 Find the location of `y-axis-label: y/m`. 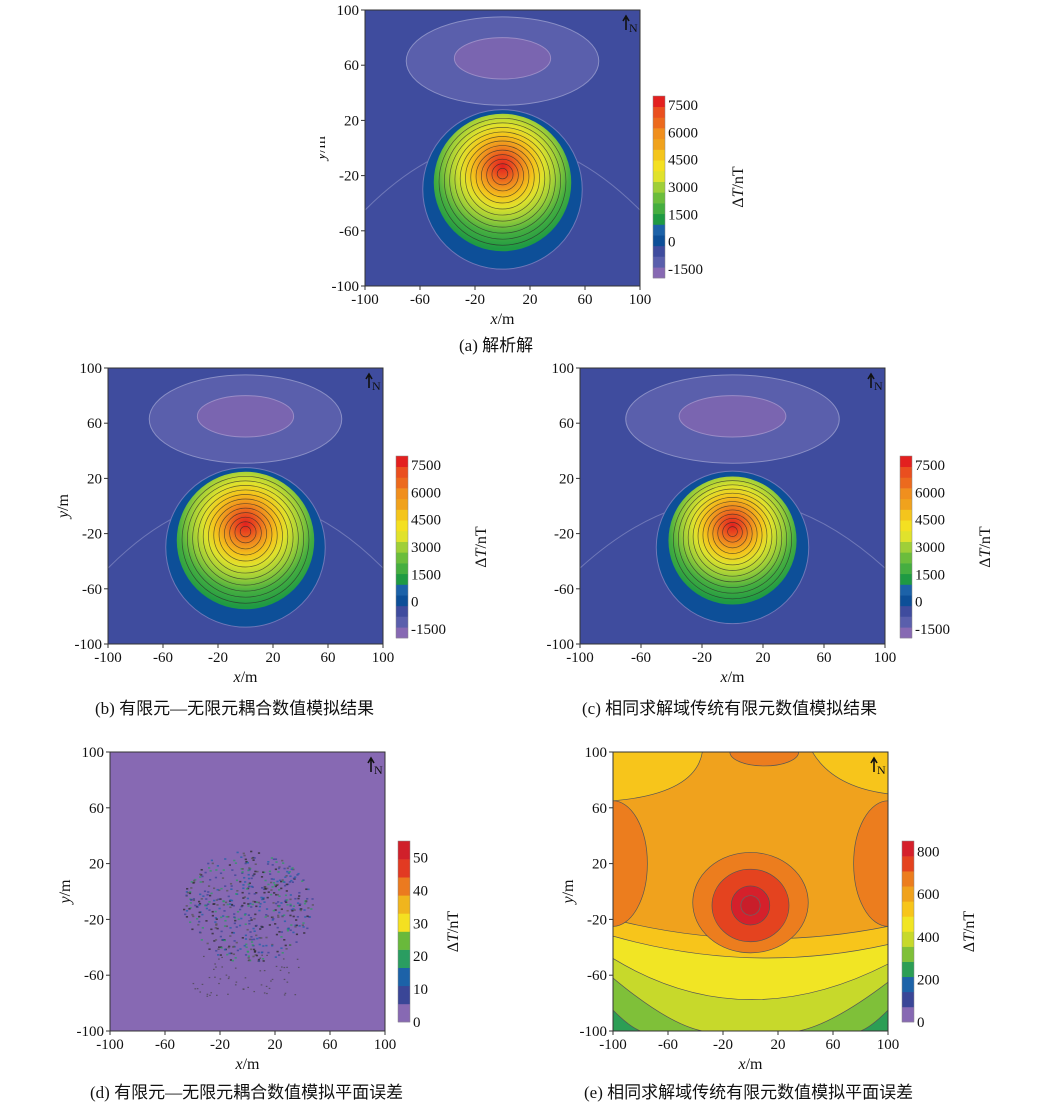

y-axis-label: y/m is located at coordinates (324, 148).